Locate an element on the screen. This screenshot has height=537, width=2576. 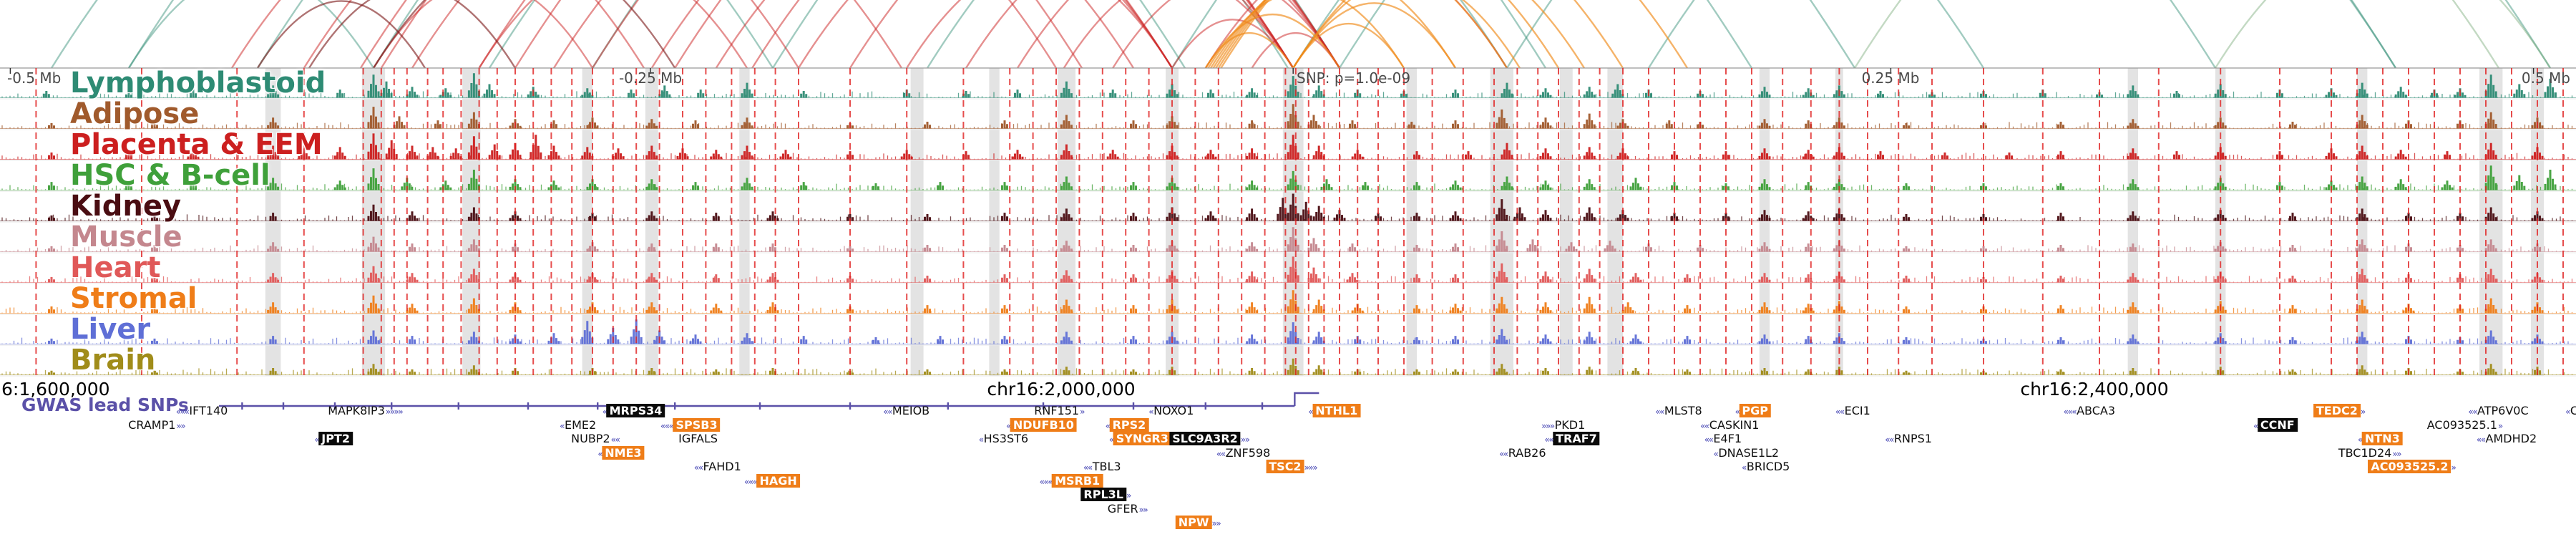
gene-ndufb10: «NDUFB10 is located at coordinates (1041, 425).